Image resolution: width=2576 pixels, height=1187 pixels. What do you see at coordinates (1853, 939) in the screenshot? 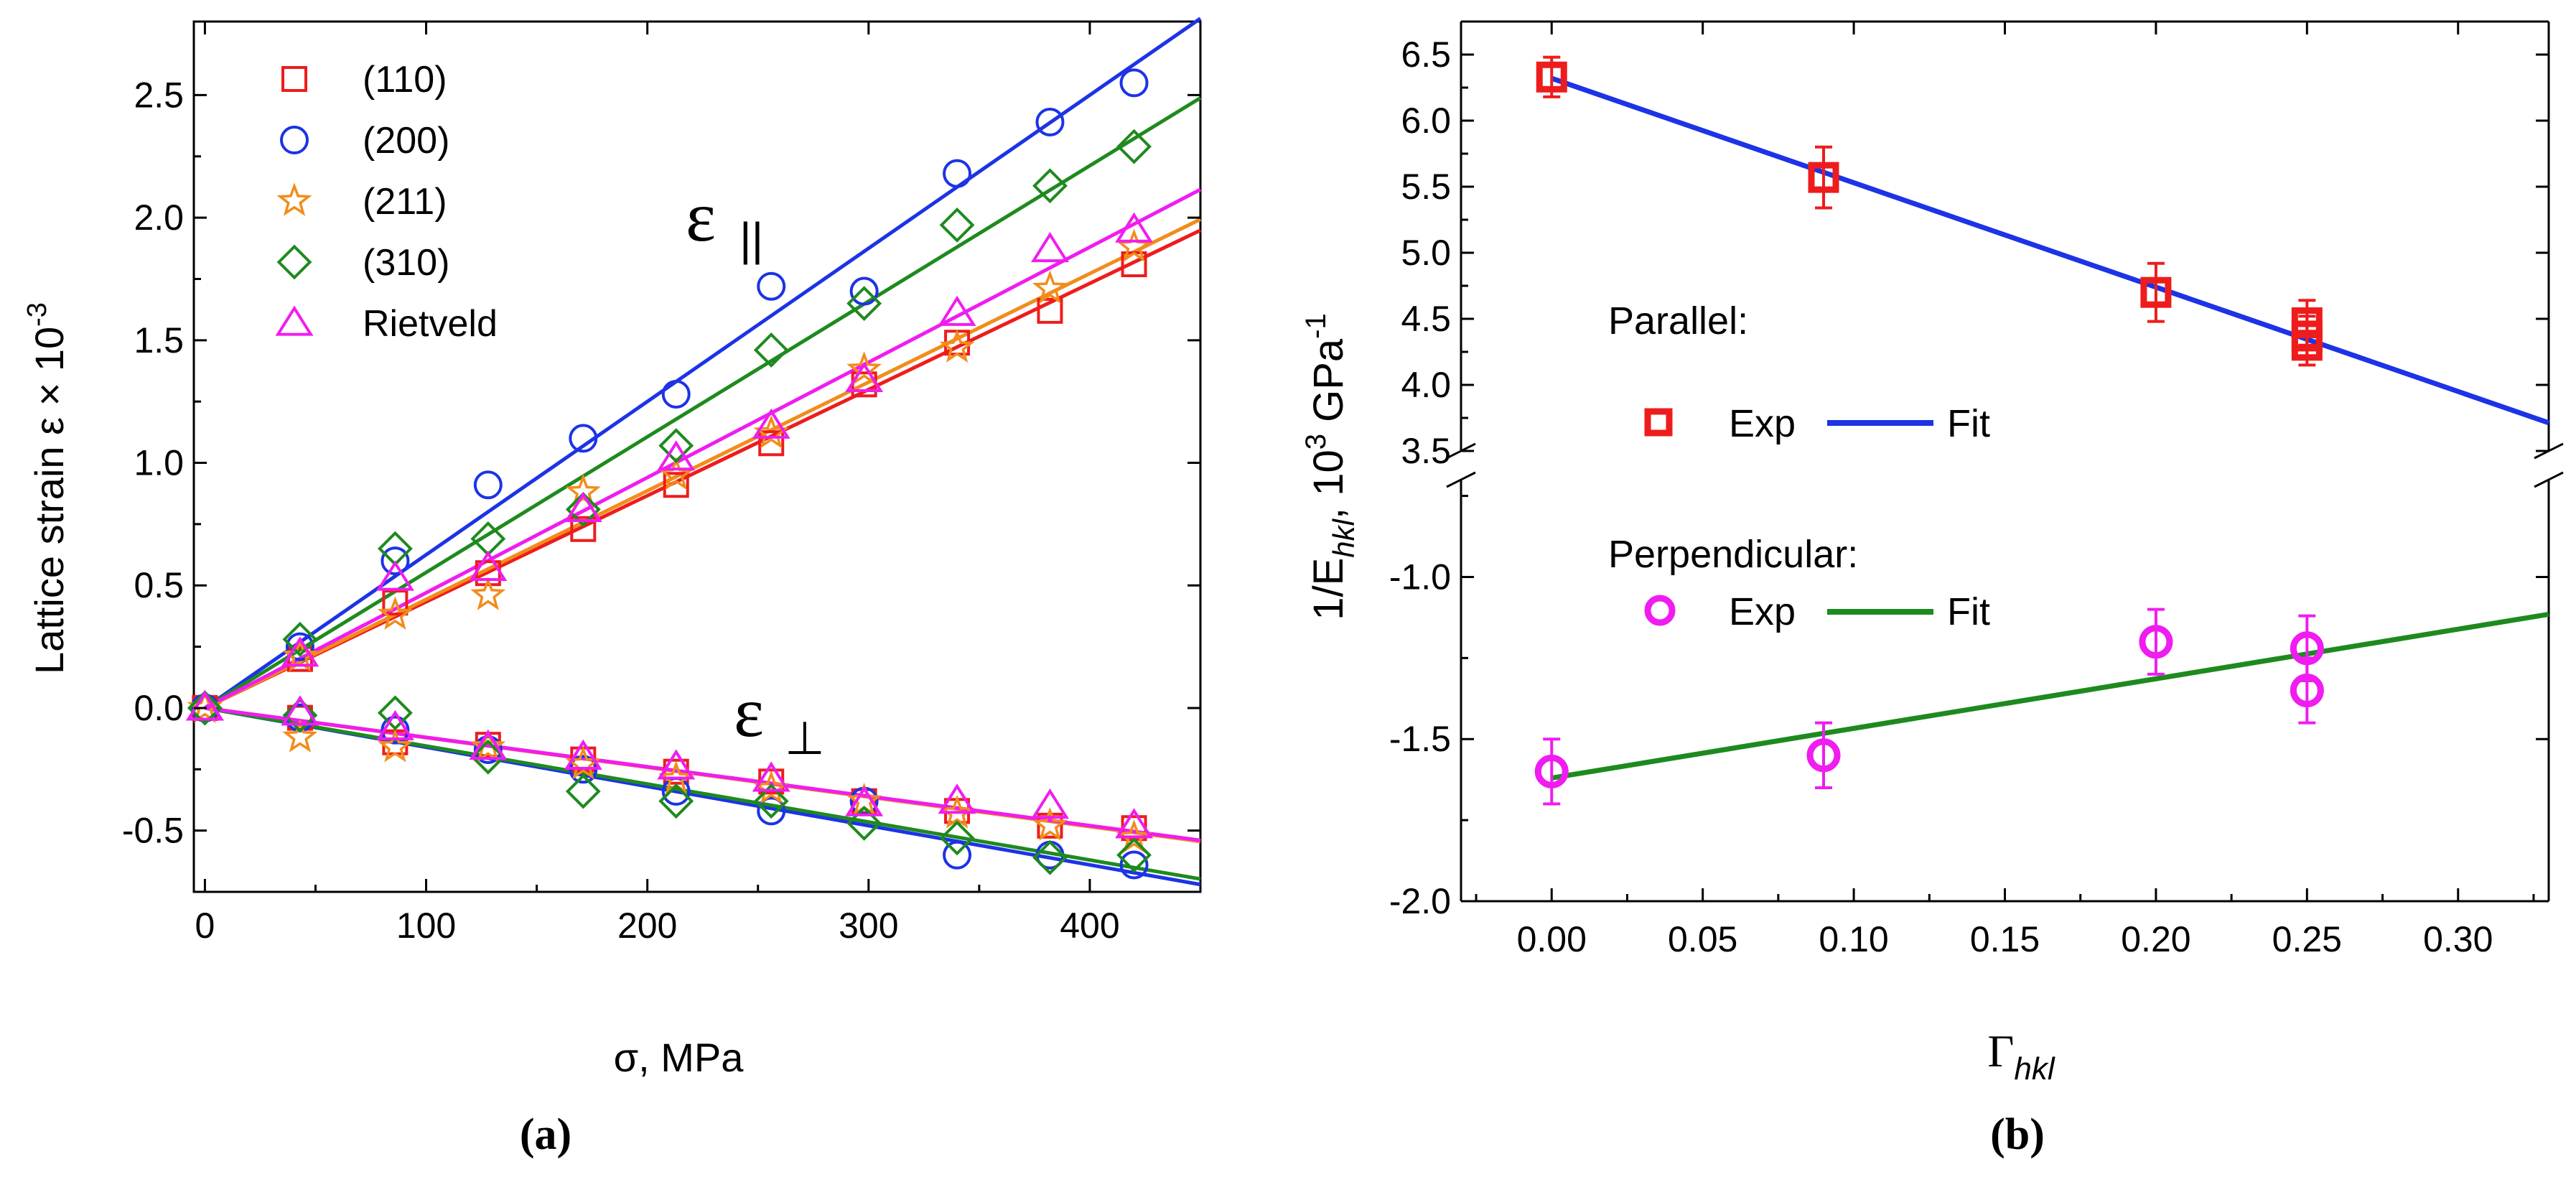
I see `b-xtick-label-2: 0.10` at bounding box center [1853, 939].